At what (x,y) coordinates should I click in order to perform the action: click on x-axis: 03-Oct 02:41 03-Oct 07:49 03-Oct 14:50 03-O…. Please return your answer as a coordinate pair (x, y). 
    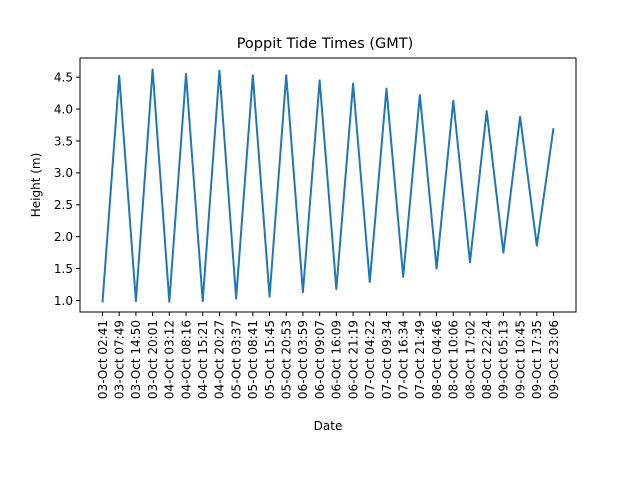
    Looking at the image, I should click on (328, 355).